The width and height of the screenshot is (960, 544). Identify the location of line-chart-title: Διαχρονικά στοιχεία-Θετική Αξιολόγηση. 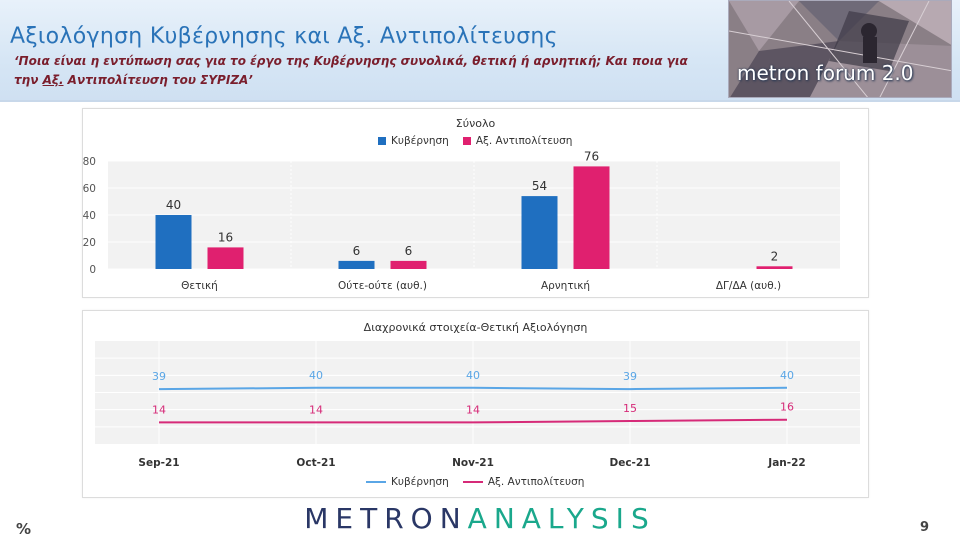
(475, 327).